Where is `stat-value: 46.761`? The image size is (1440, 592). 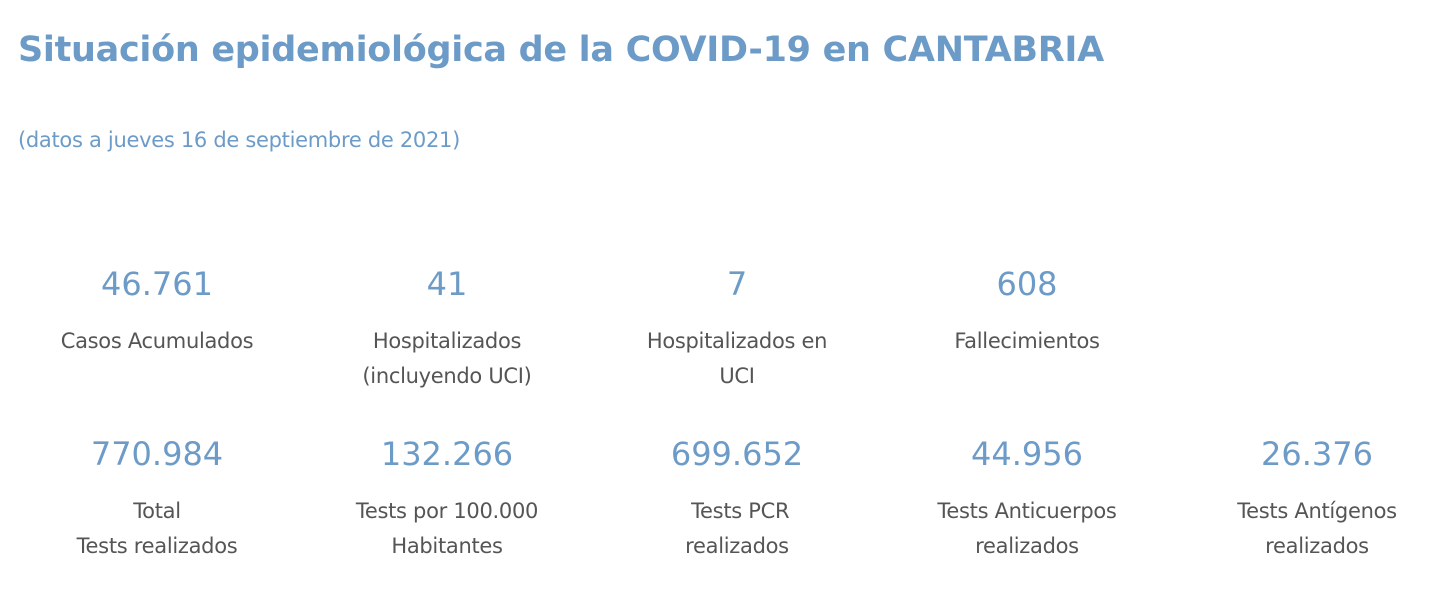 stat-value: 46.761 is located at coordinates (157, 284).